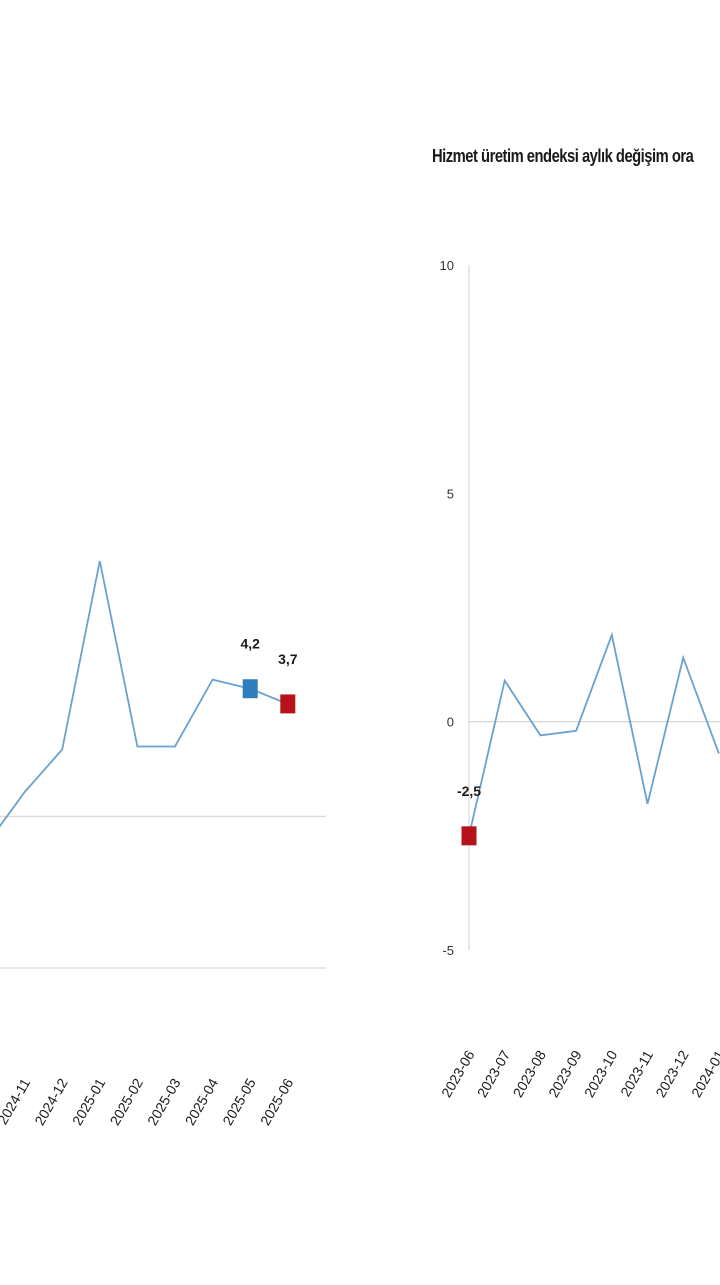 This screenshot has width=720, height=1285. Describe the element at coordinates (277, 1101) in the screenshot. I see `x-tick-label: 2025-06` at that location.